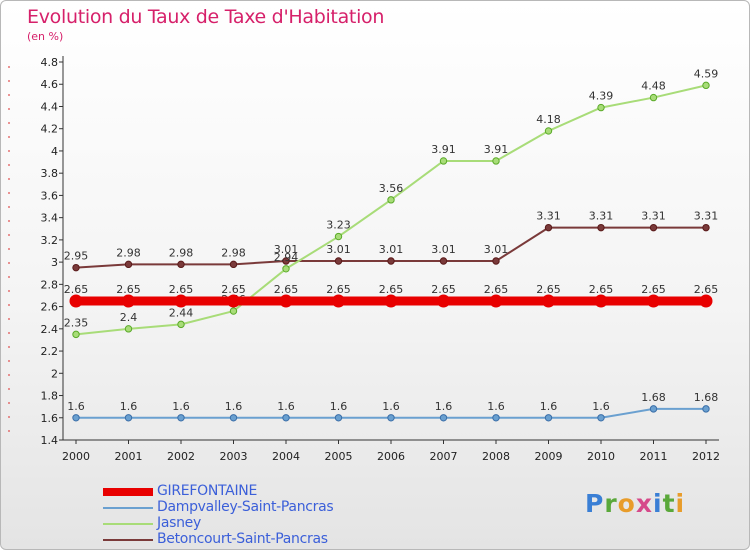 Image resolution: width=750 pixels, height=550 pixels. Describe the element at coordinates (54, 262) in the screenshot. I see `y-tick-label: 3` at that location.